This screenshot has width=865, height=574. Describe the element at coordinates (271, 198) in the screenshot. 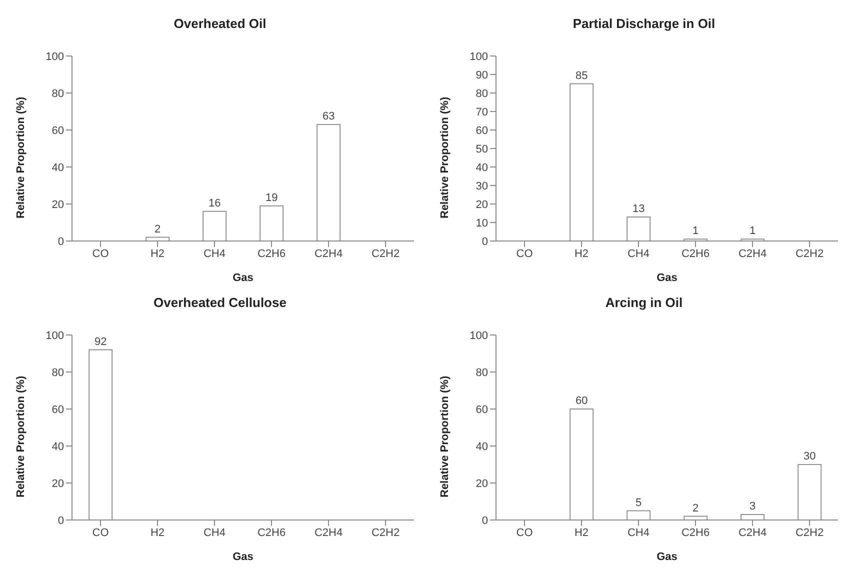

I see `data-label: 19` at that location.